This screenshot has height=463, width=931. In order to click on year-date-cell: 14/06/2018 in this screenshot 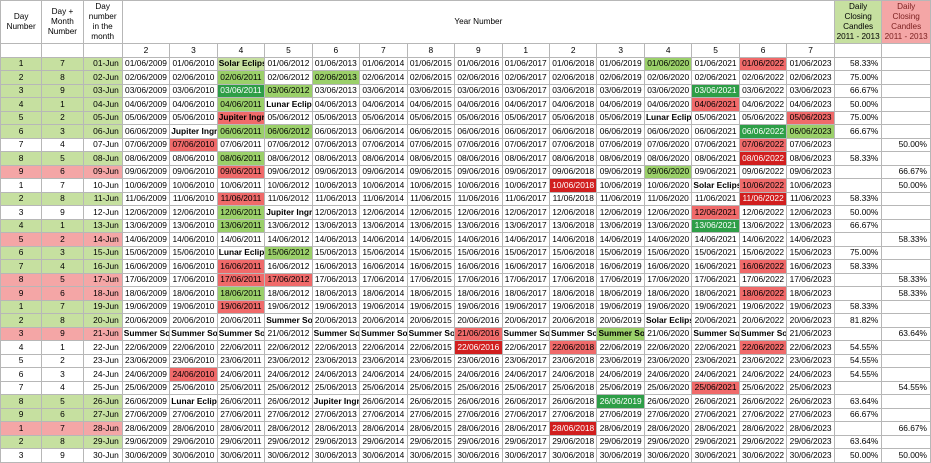, I will do `click(573, 239)`.